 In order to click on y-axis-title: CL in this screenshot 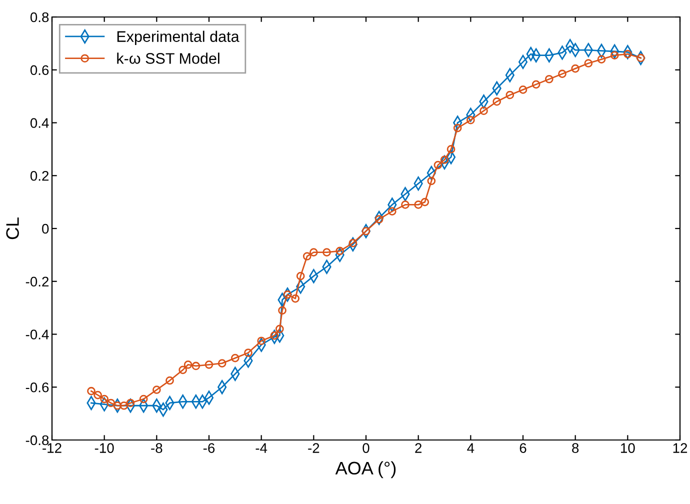, I will do `click(12, 229)`.